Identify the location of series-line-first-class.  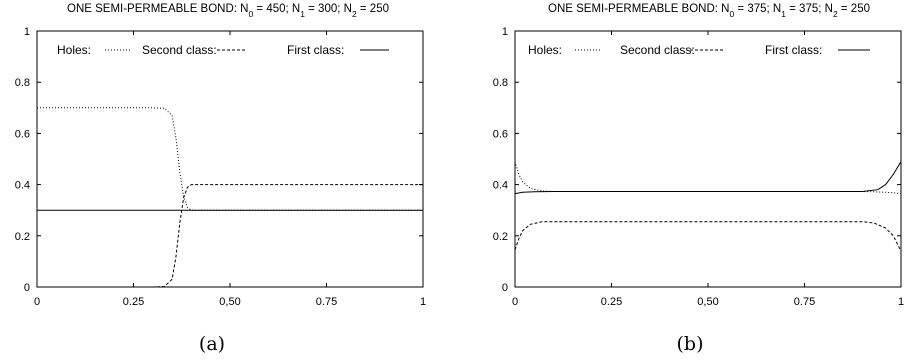
(708, 178).